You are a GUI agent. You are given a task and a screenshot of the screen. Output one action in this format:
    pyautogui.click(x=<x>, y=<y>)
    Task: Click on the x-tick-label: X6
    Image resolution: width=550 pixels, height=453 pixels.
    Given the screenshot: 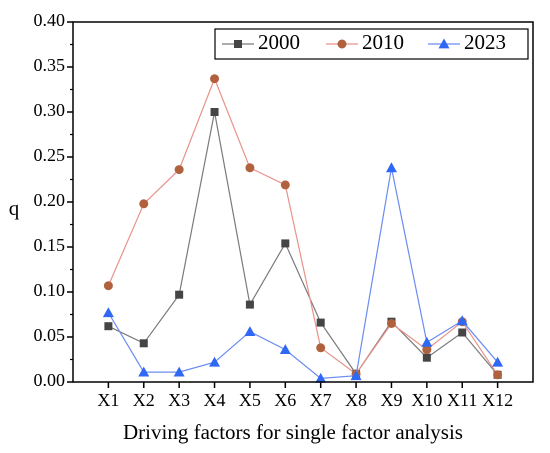 What is the action you would take?
    pyautogui.click(x=285, y=400)
    